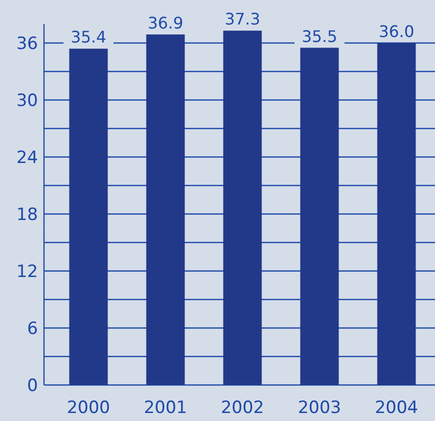 This screenshot has height=421, width=435. What do you see at coordinates (27, 214) in the screenshot?
I see `y-tick-label: 18` at bounding box center [27, 214].